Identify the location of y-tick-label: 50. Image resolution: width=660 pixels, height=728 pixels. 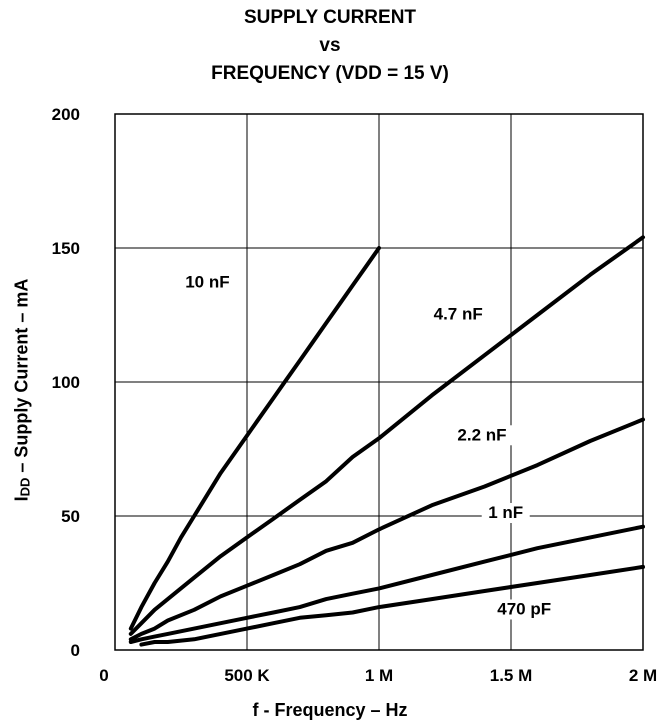
(70, 516).